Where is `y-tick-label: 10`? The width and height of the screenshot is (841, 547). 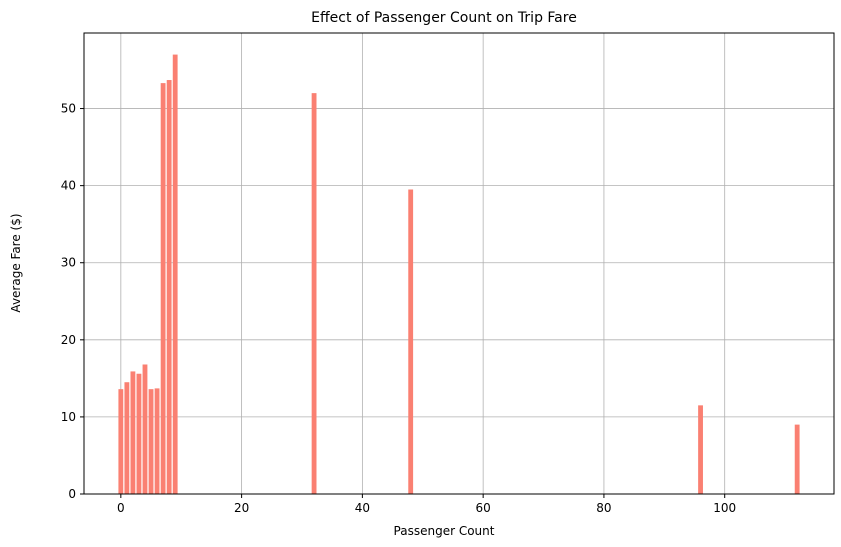
y-tick-label: 10 is located at coordinates (68, 417).